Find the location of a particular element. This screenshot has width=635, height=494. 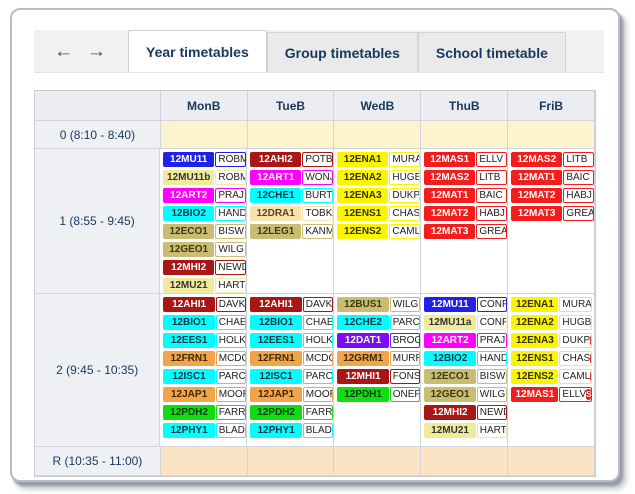

timetable-entry: 12ENA2HUGBS is located at coordinates (552, 322).